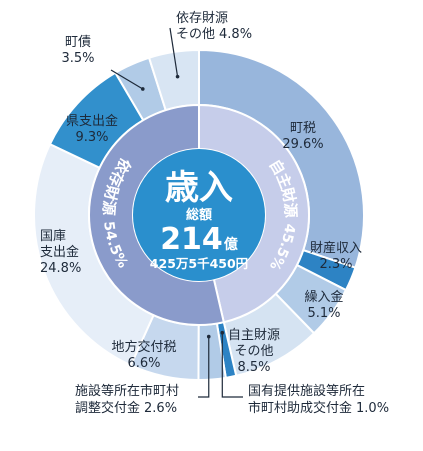 The width and height of the screenshot is (423, 451). Describe the element at coordinates (335, 264) in the screenshot. I see `slice-label-1-value: 2.3%` at that location.